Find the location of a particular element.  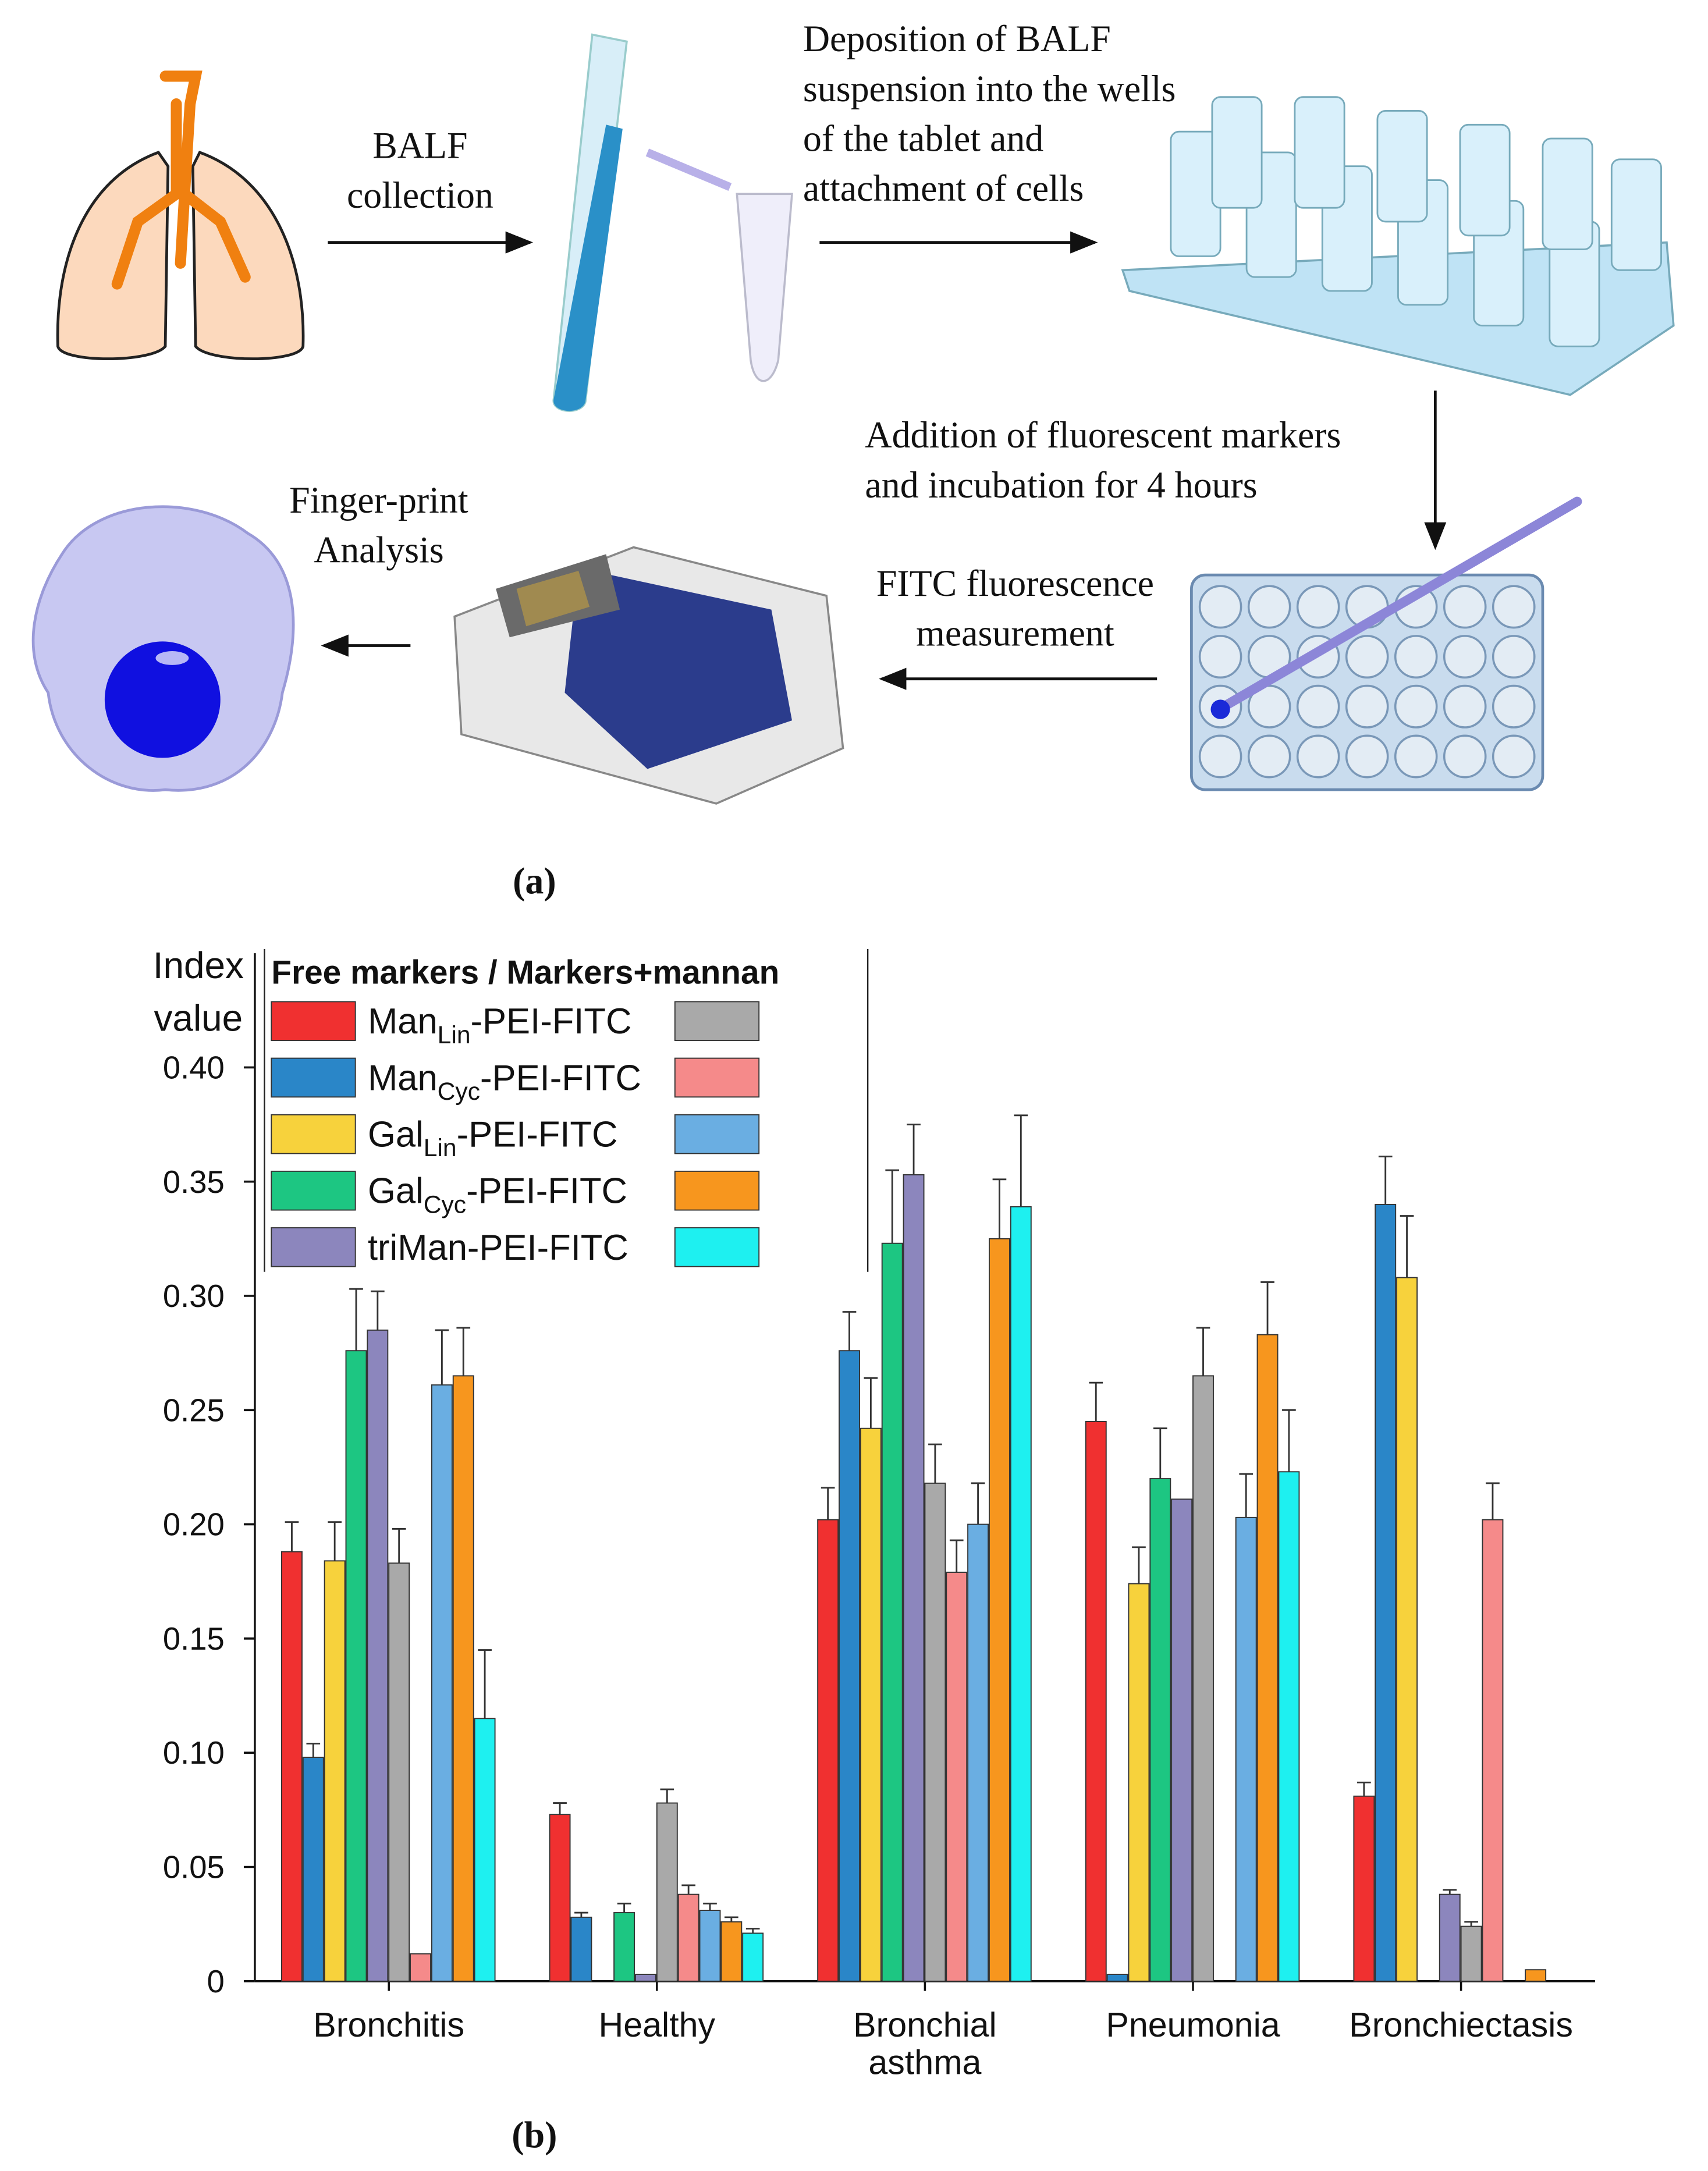

text-line: Addition of fluorescent markers is located at coordinates (1103, 435).